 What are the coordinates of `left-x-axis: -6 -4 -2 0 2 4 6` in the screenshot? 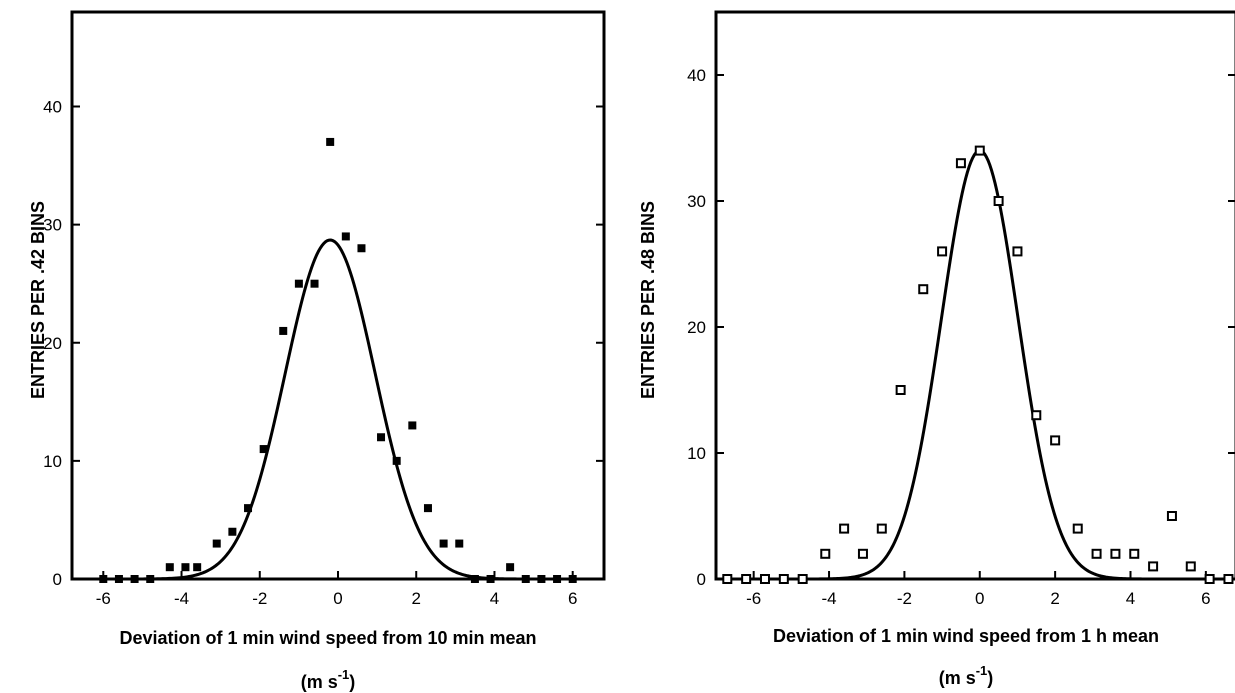 It's located at (336, 589).